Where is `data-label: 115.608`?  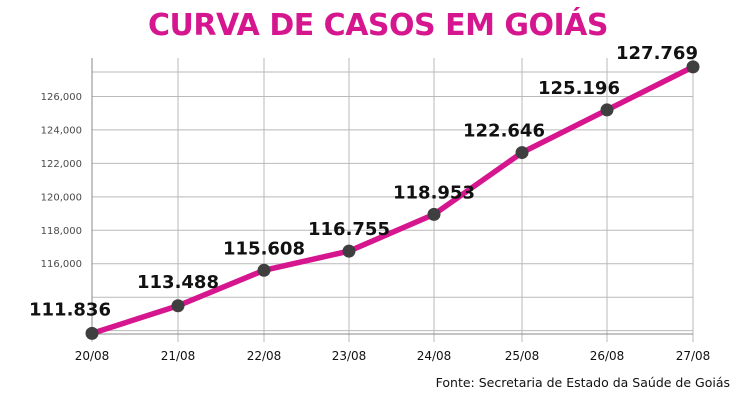 data-label: 115.608 is located at coordinates (264, 248).